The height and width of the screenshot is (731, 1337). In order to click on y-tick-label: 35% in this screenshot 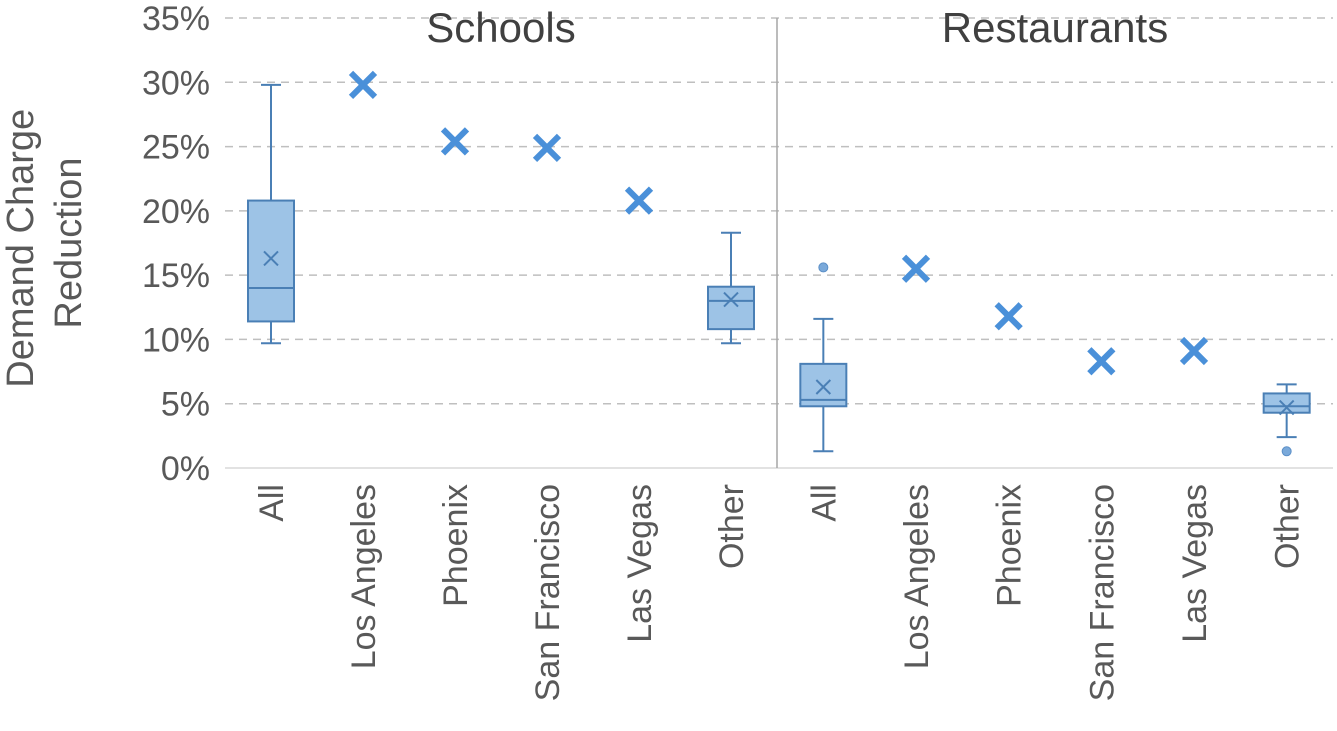, I will do `click(176, 19)`.